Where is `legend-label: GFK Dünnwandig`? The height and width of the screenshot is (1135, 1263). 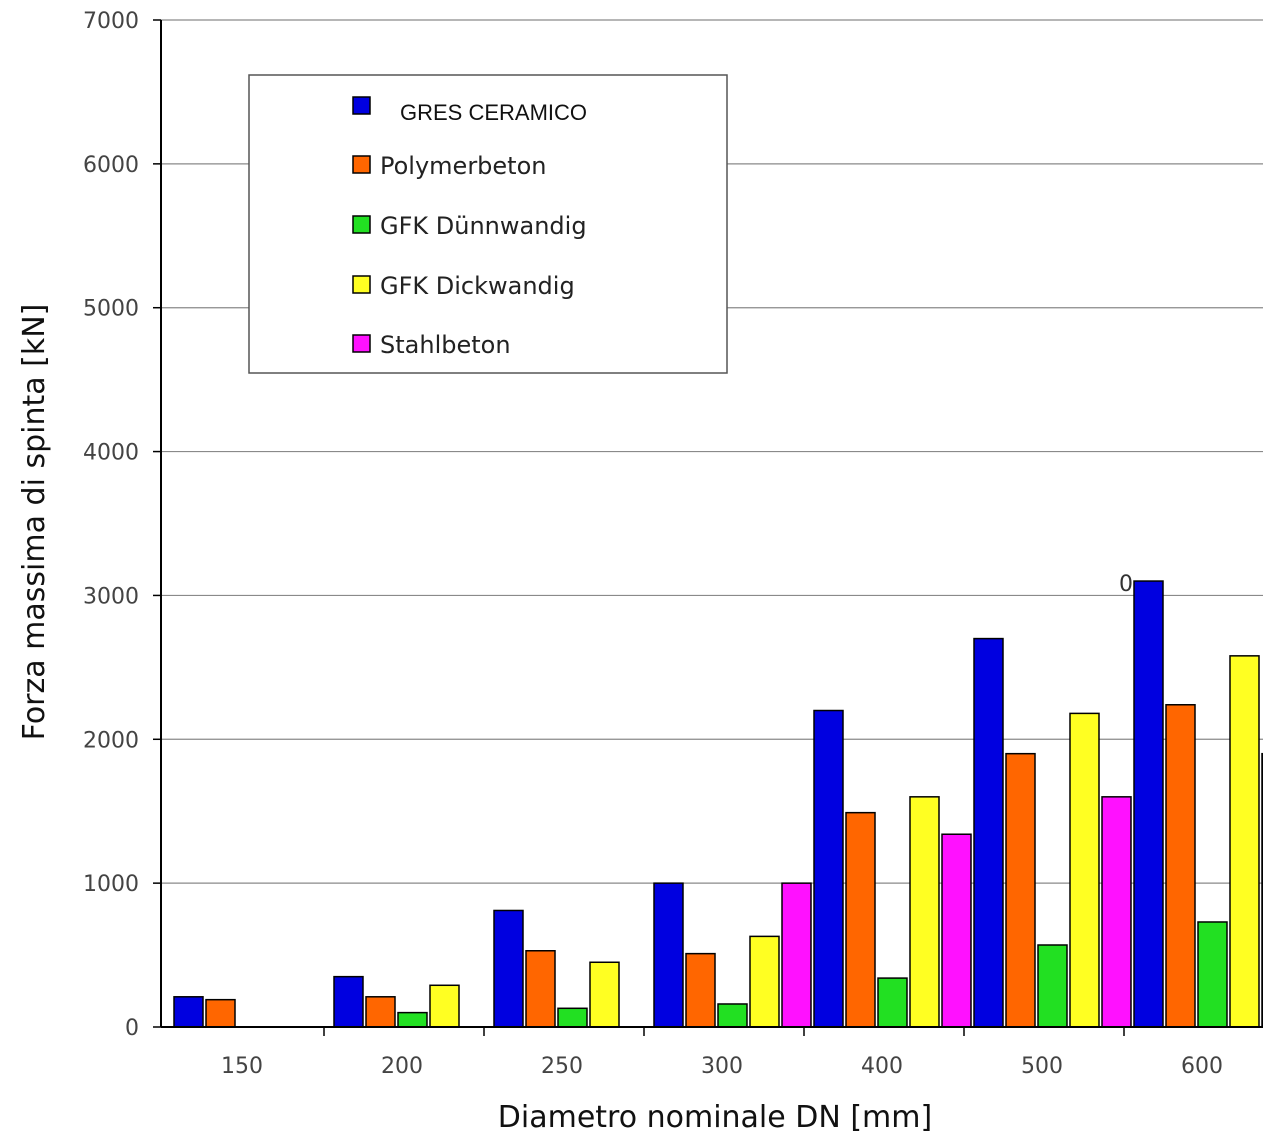 legend-label: GFK Dünnwandig is located at coordinates (483, 226).